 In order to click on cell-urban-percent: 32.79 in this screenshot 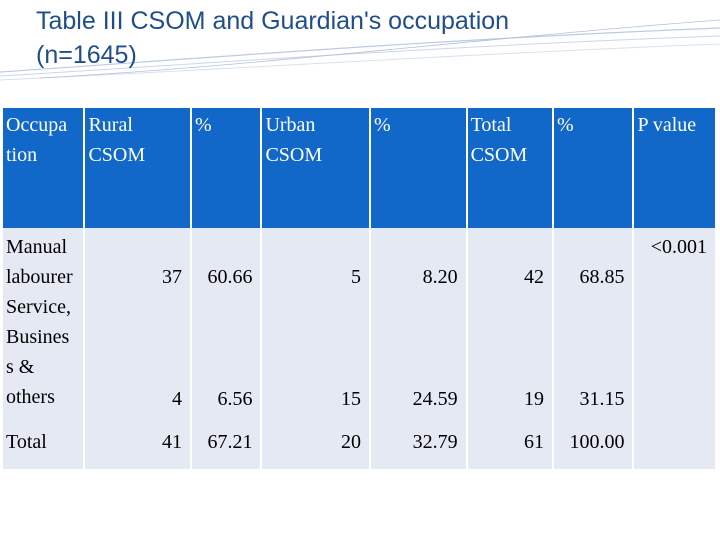, I will do `click(418, 441)`.